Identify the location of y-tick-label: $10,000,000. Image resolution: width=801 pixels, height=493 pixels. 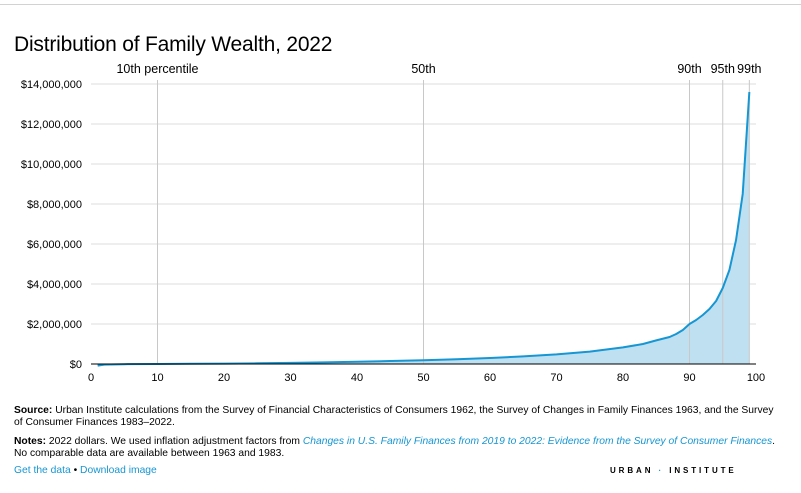
(51, 165).